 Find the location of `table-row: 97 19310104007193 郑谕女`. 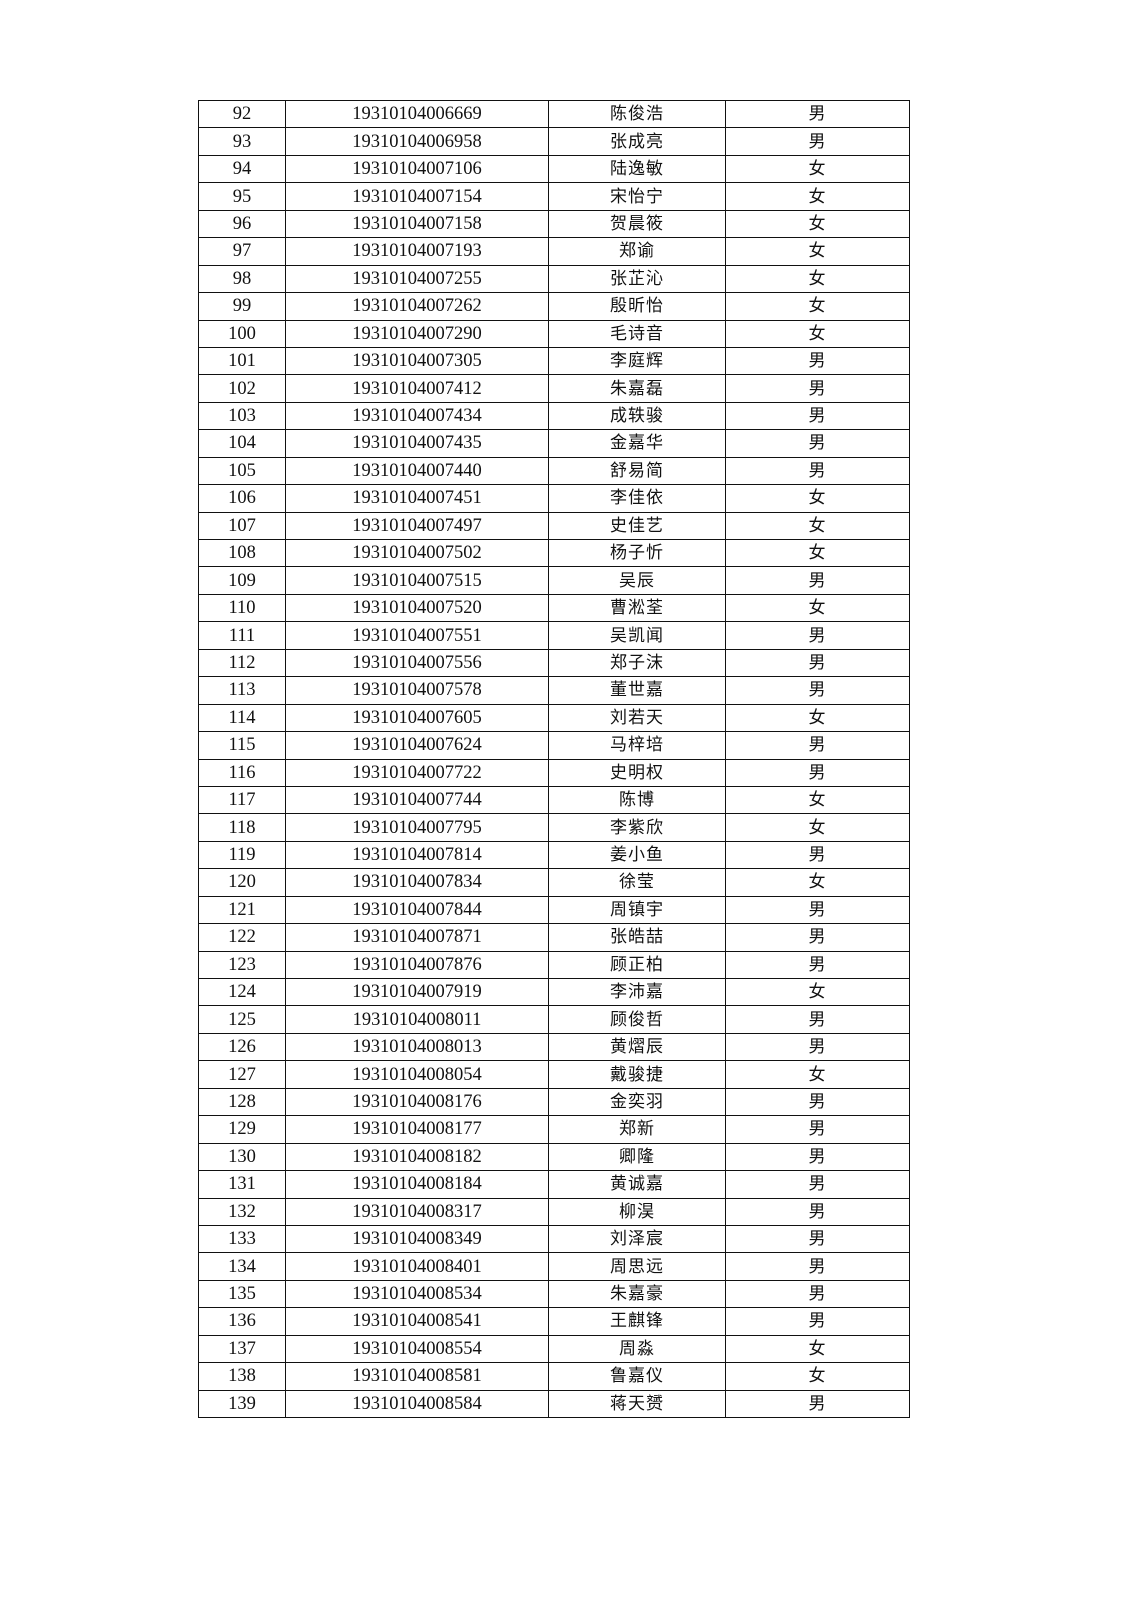

table-row: 97 19310104007193 郑谕女 is located at coordinates (554, 251).